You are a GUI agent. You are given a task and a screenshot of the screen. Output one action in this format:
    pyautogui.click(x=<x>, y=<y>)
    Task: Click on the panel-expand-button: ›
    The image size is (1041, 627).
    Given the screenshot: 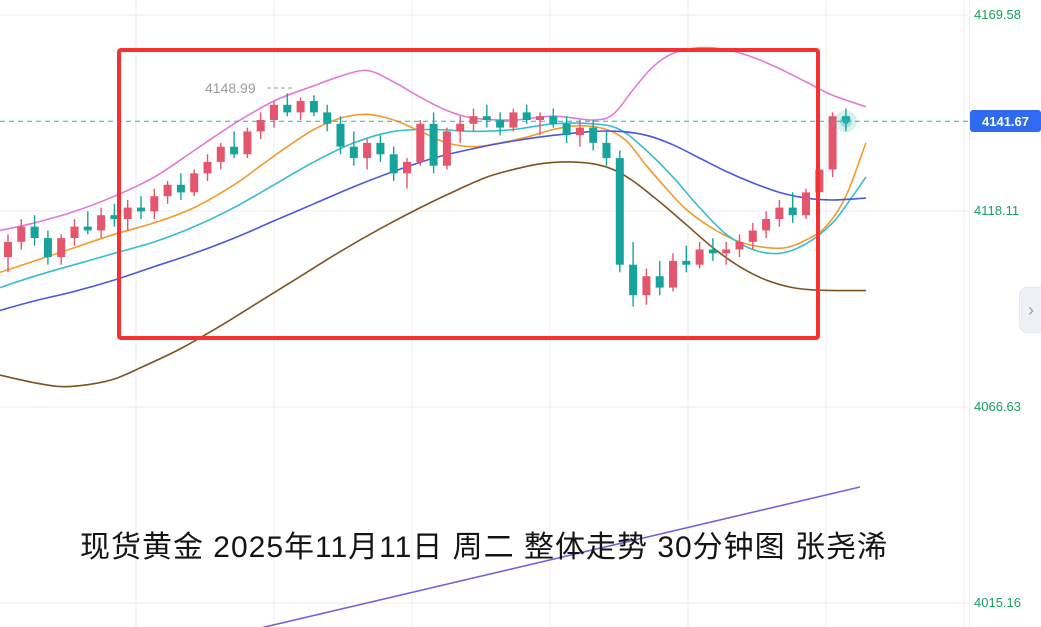 What is the action you would take?
    pyautogui.click(x=1030, y=310)
    